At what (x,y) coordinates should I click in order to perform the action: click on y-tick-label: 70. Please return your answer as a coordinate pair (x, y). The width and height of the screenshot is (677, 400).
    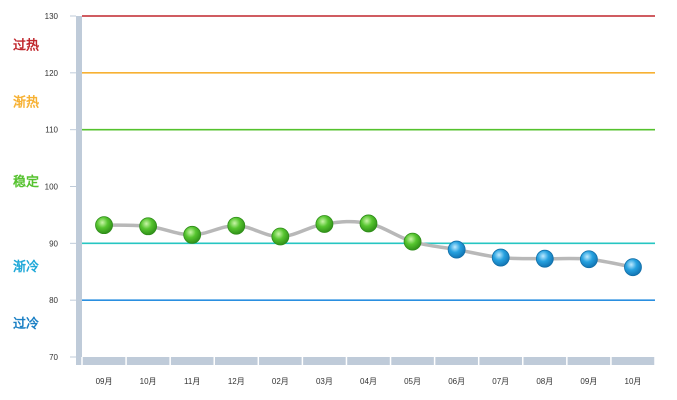
    Looking at the image, I should click on (53, 357).